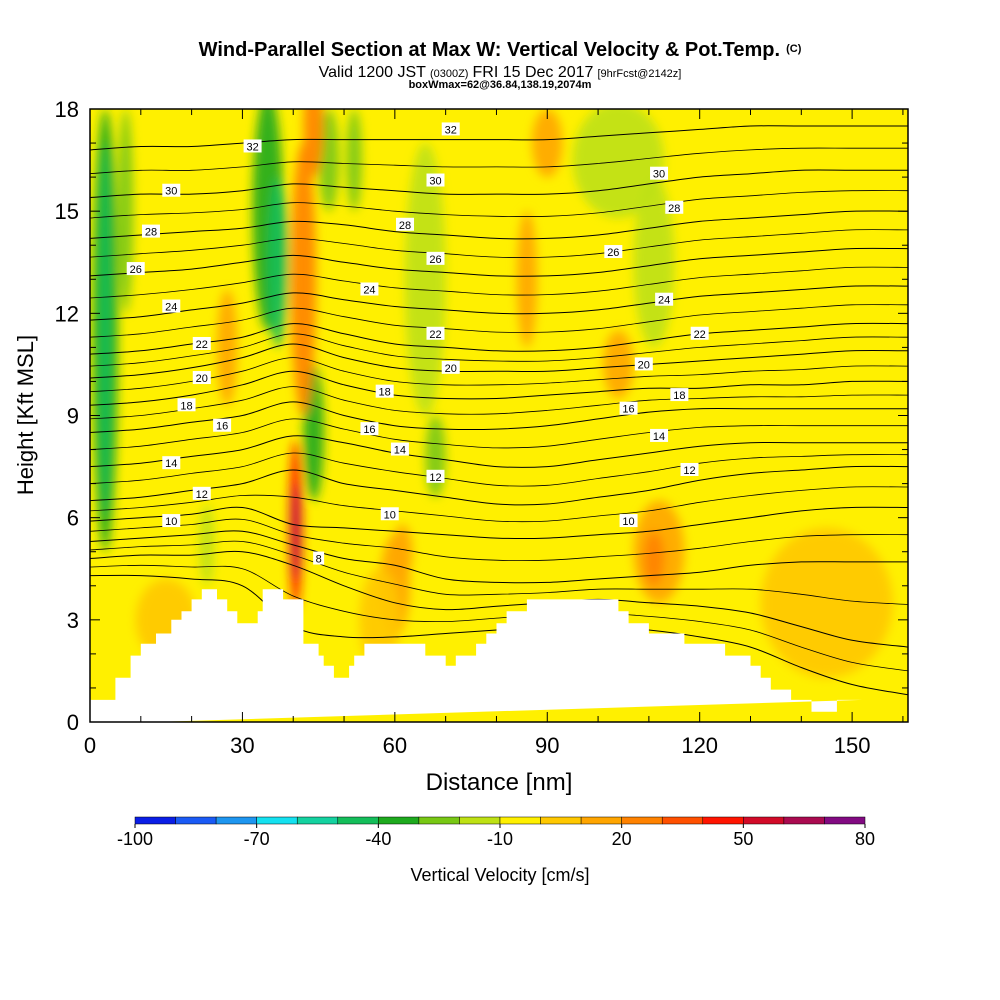 Image resolution: width=1000 pixels, height=1000 pixels. What do you see at coordinates (378, 839) in the screenshot?
I see `colorbar-tick-label: -40` at bounding box center [378, 839].